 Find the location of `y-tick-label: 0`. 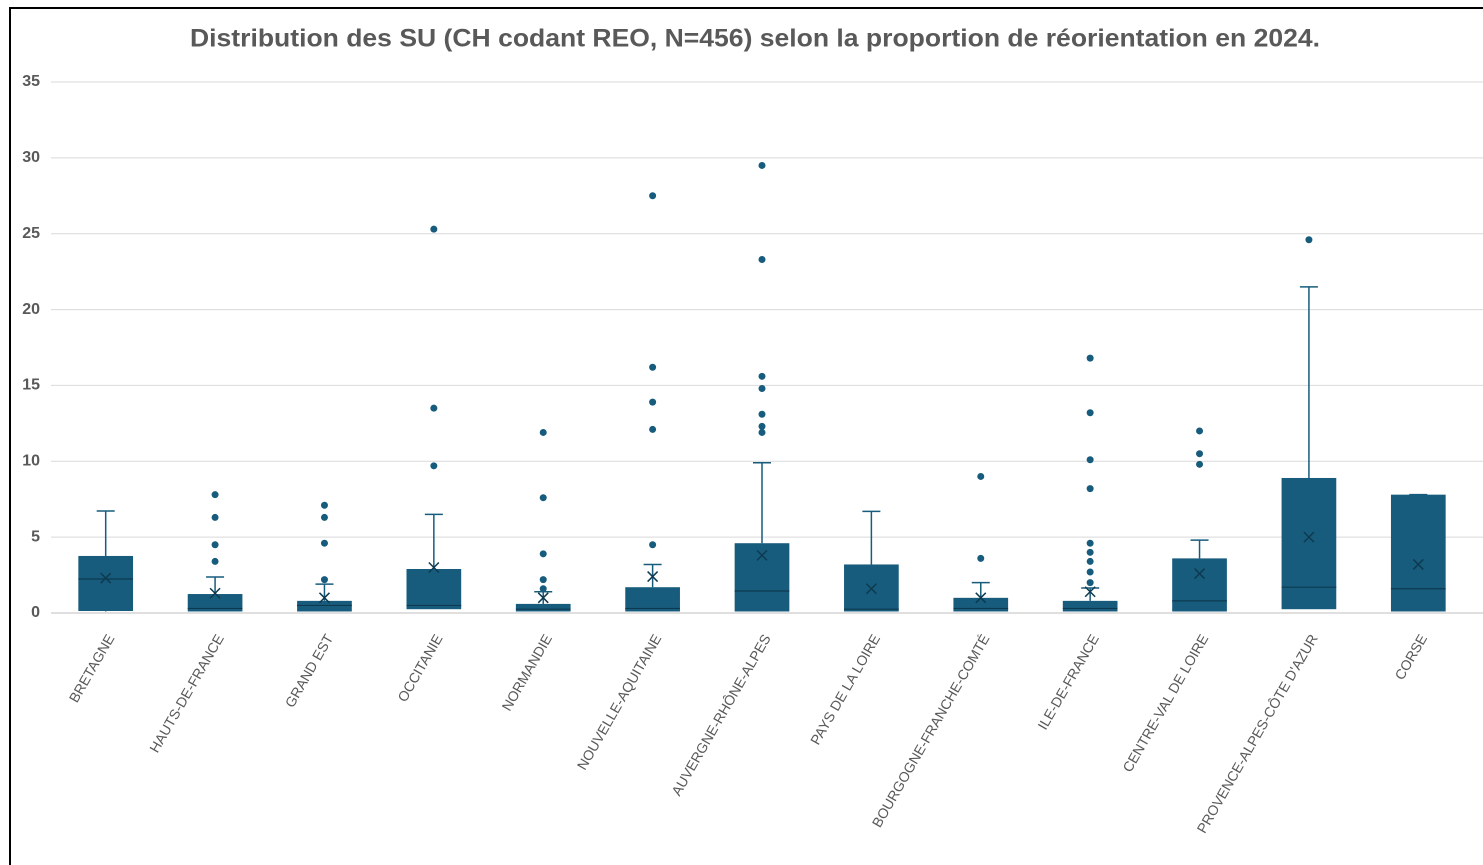

y-tick-label: 0 is located at coordinates (35, 612).